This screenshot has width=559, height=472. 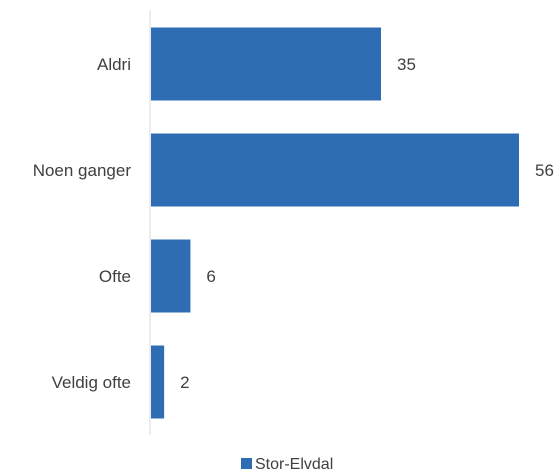 I want to click on category-label-2: Ofte, so click(x=115, y=276).